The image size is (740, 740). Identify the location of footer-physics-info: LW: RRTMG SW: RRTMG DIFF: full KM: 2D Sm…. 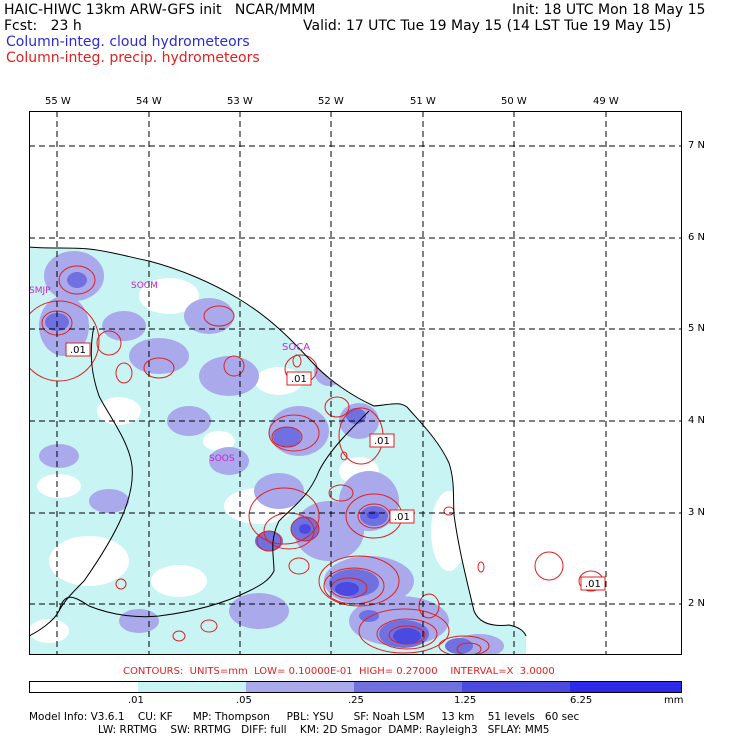
(324, 730).